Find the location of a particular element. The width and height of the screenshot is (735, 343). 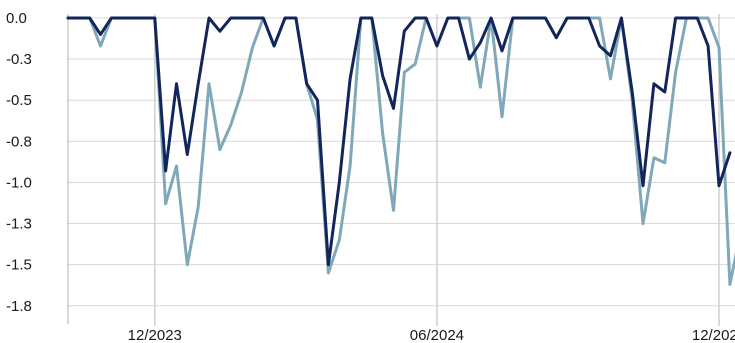

y-tick-label: -0.3 is located at coordinates (19, 59).